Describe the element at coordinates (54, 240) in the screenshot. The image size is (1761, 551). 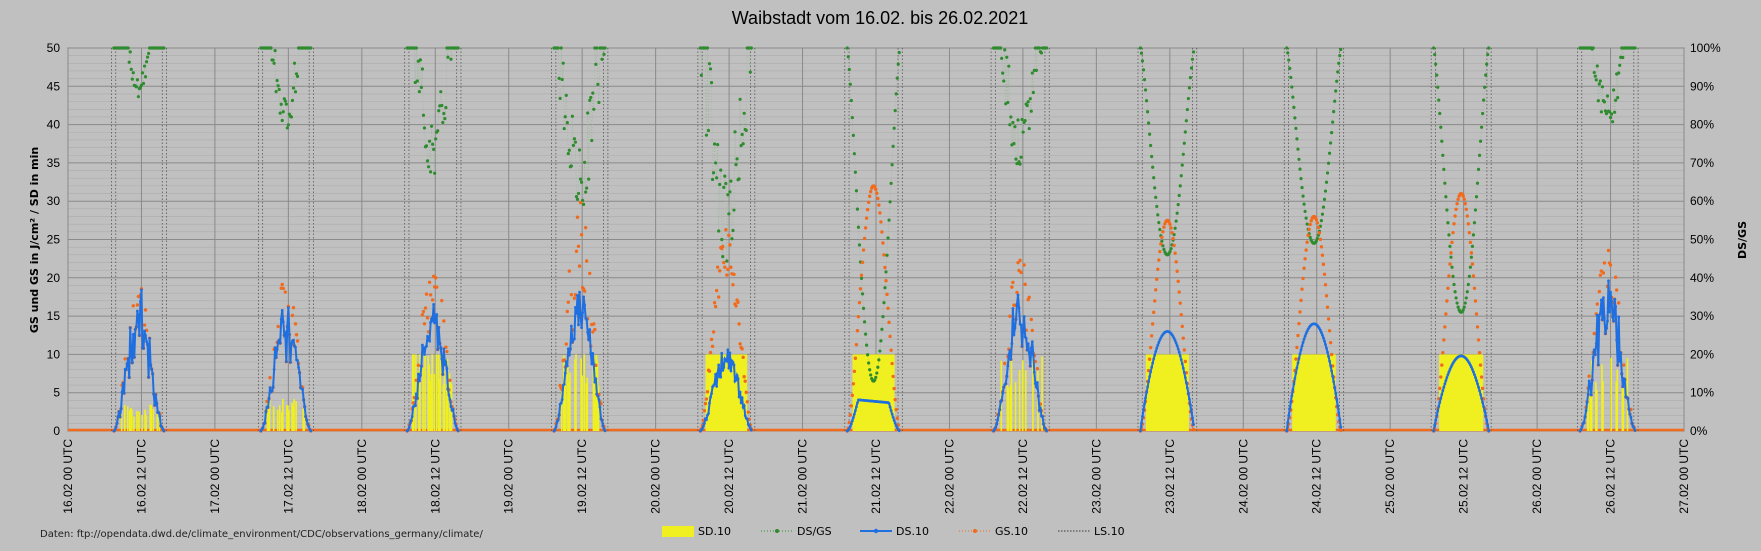
I see `y-left-tick-label: 25` at that location.